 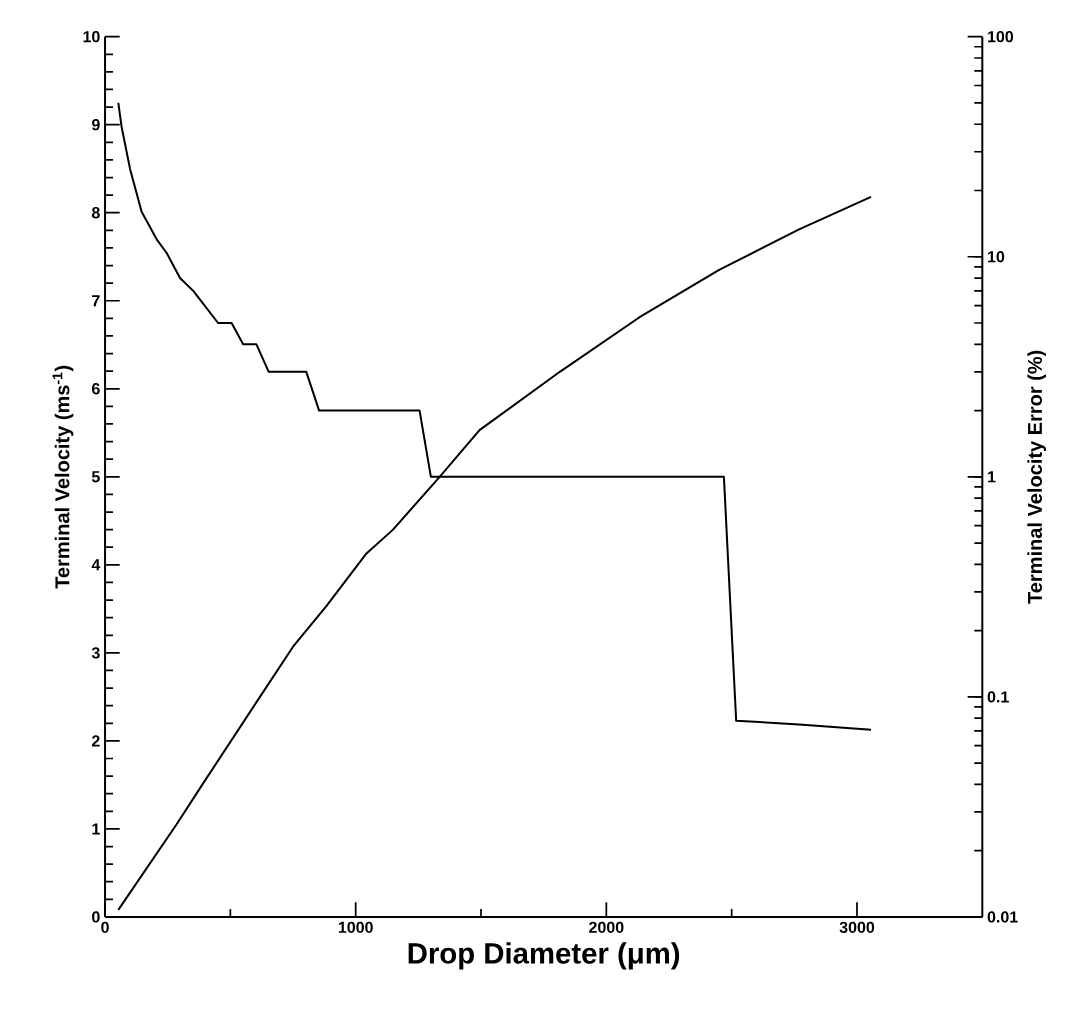 I want to click on y-axis-title: Terminal Velocity (ms$^{-1}$), so click(x=63, y=477).